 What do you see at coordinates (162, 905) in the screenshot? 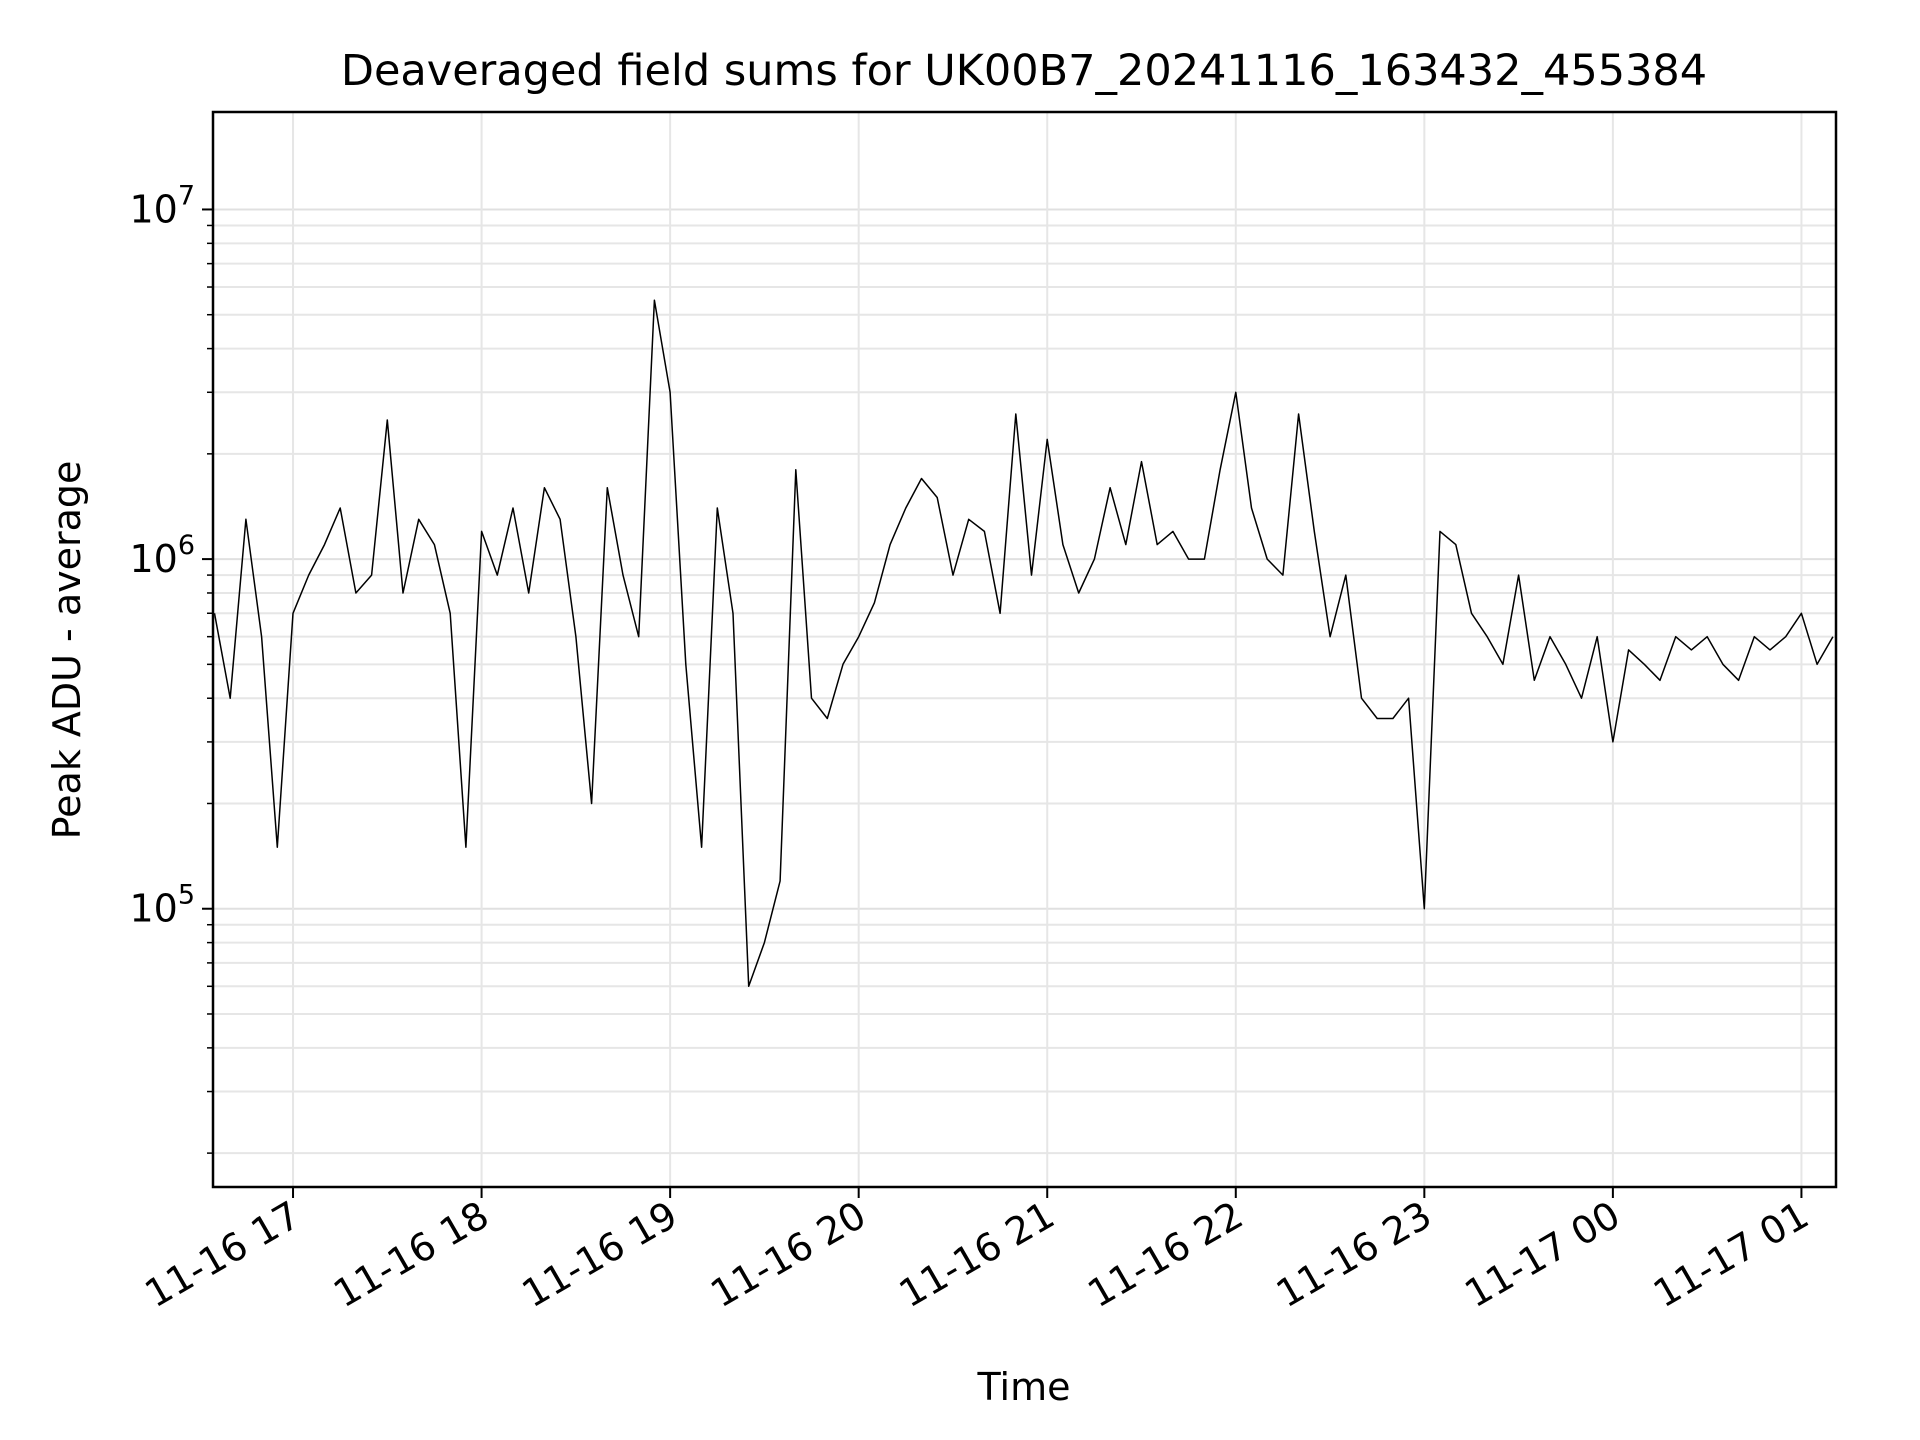
I see `y-tick-label: 10⁵` at bounding box center [162, 905].